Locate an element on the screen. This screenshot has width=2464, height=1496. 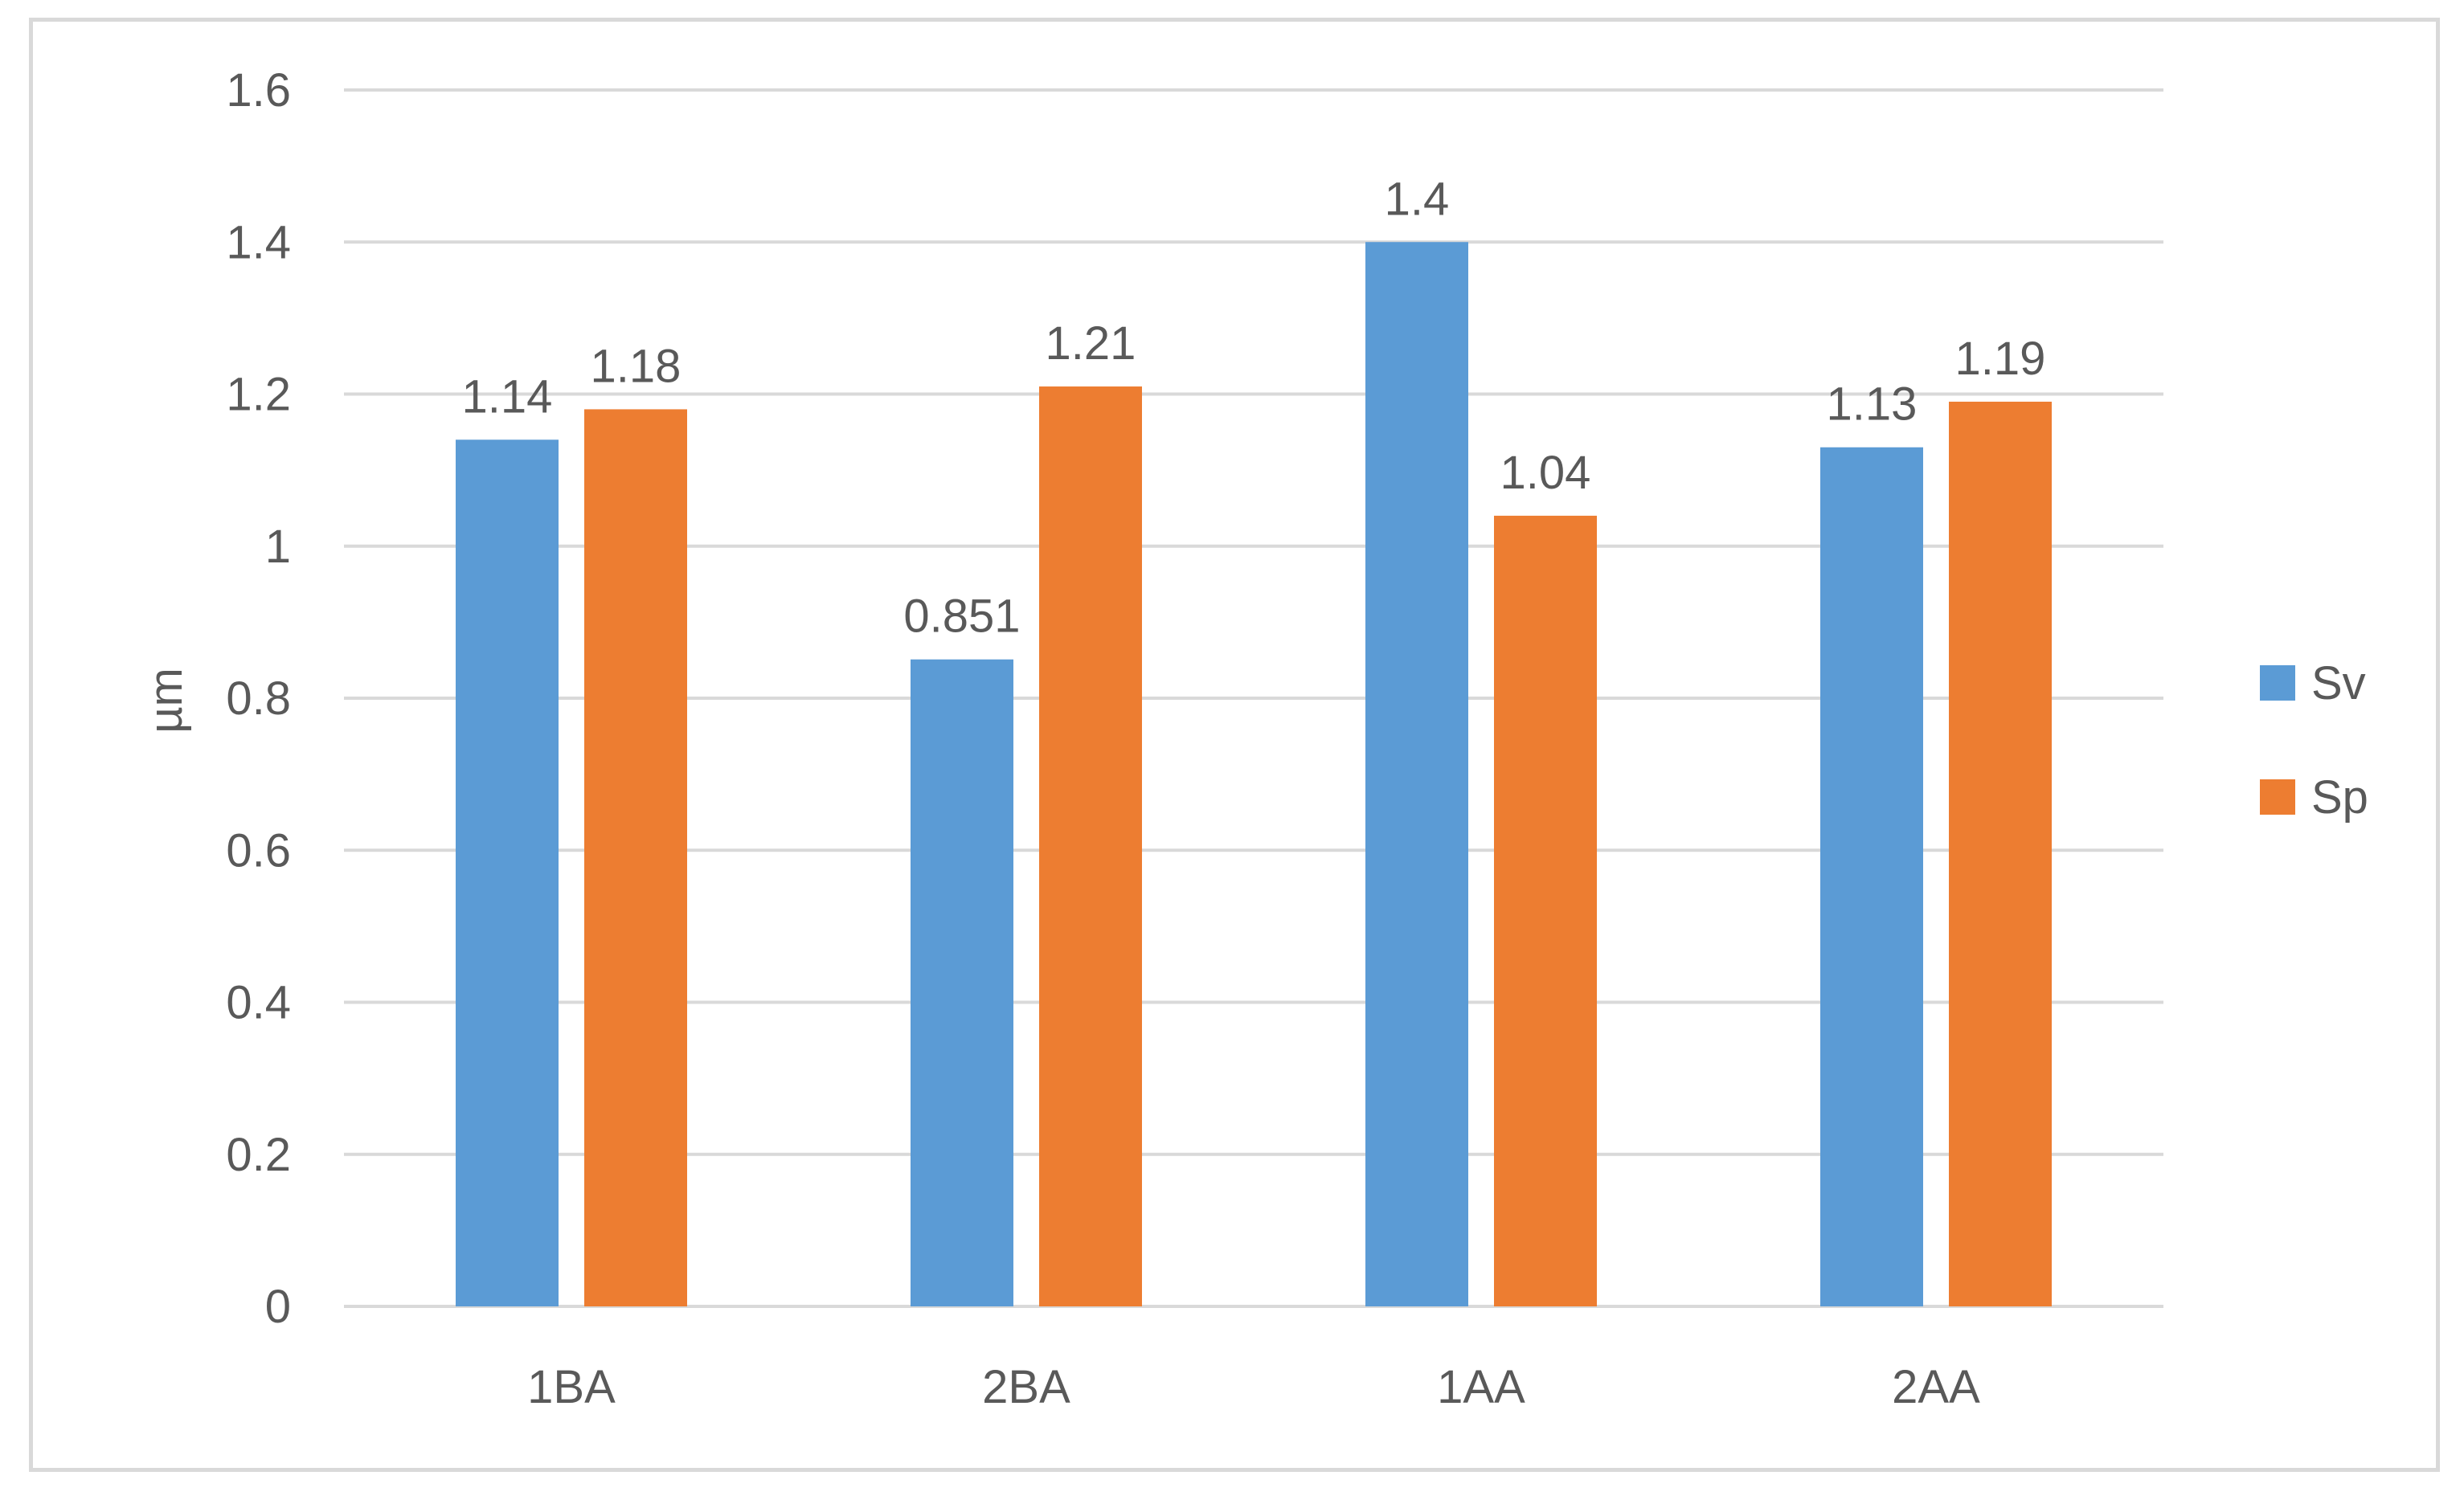
data-label: 1.19 is located at coordinates (2000, 359).